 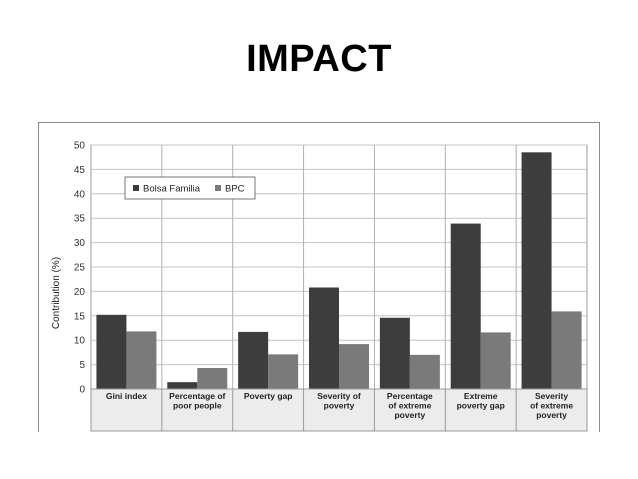 What do you see at coordinates (80, 146) in the screenshot?
I see `y-tick-label: 50` at bounding box center [80, 146].